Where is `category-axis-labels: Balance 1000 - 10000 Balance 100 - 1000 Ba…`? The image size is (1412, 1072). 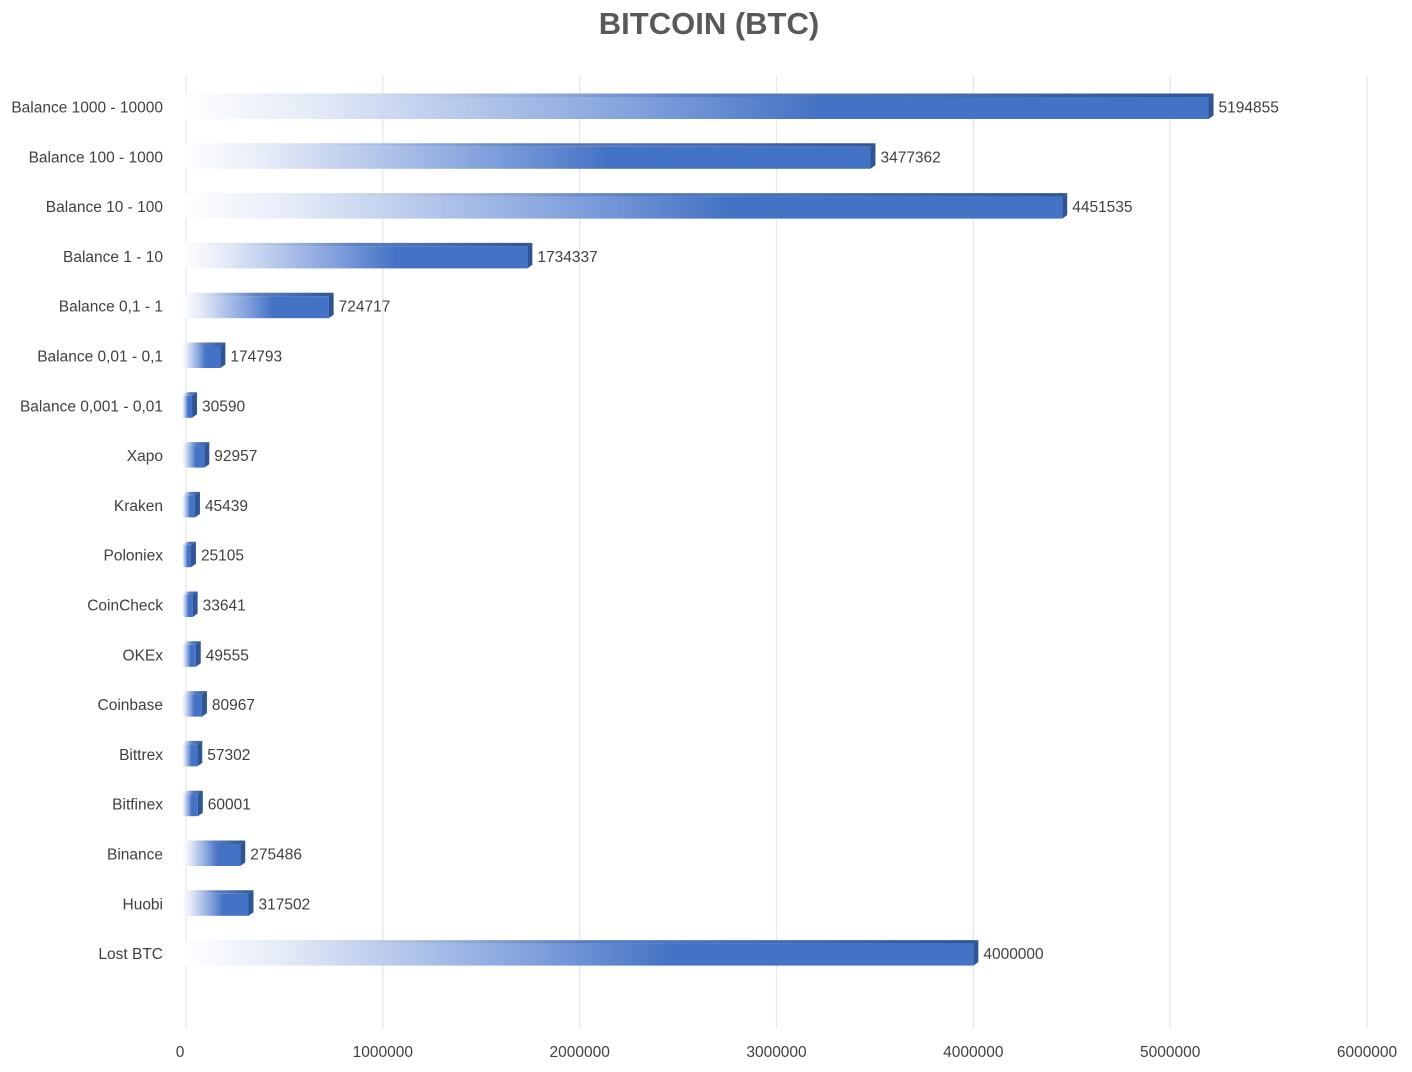
category-axis-labels: Balance 1000 - 10000 Balance 100 - 1000 Ba… is located at coordinates (87, 532).